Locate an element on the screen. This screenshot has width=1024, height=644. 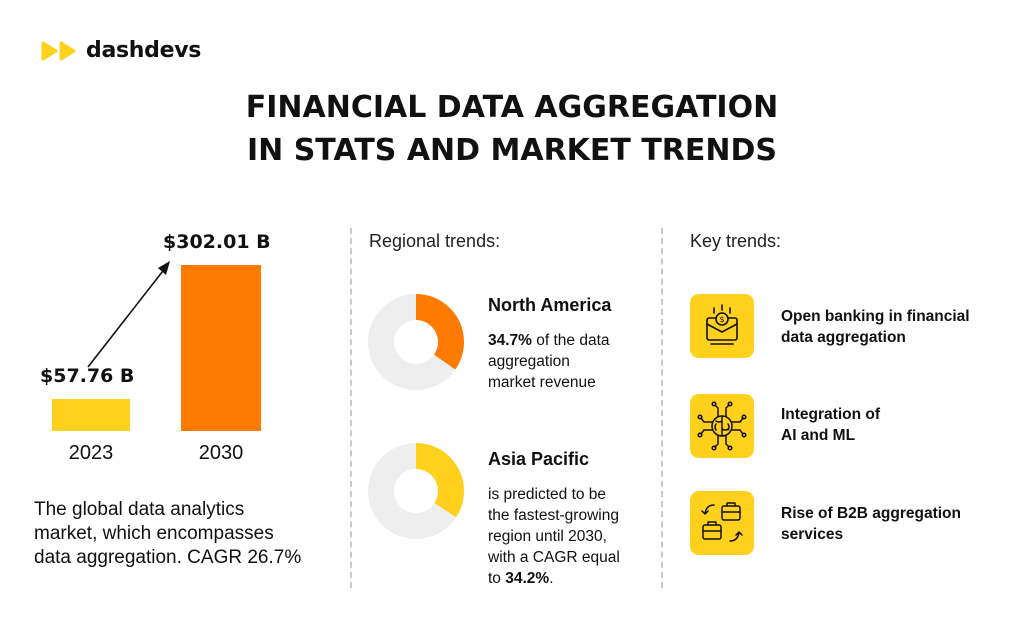
asia-pacific-line5-post: . is located at coordinates (551, 578).